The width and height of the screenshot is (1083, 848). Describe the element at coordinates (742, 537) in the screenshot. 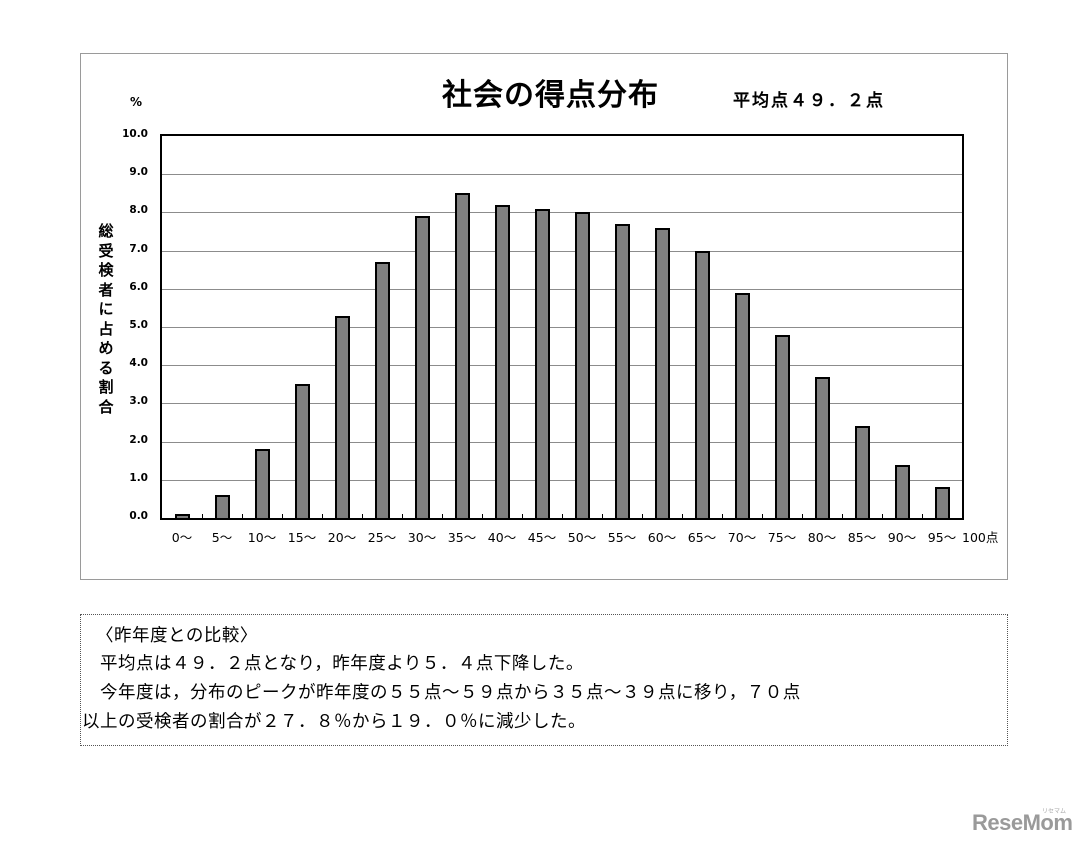

I see `x-tick-label: 70～` at that location.